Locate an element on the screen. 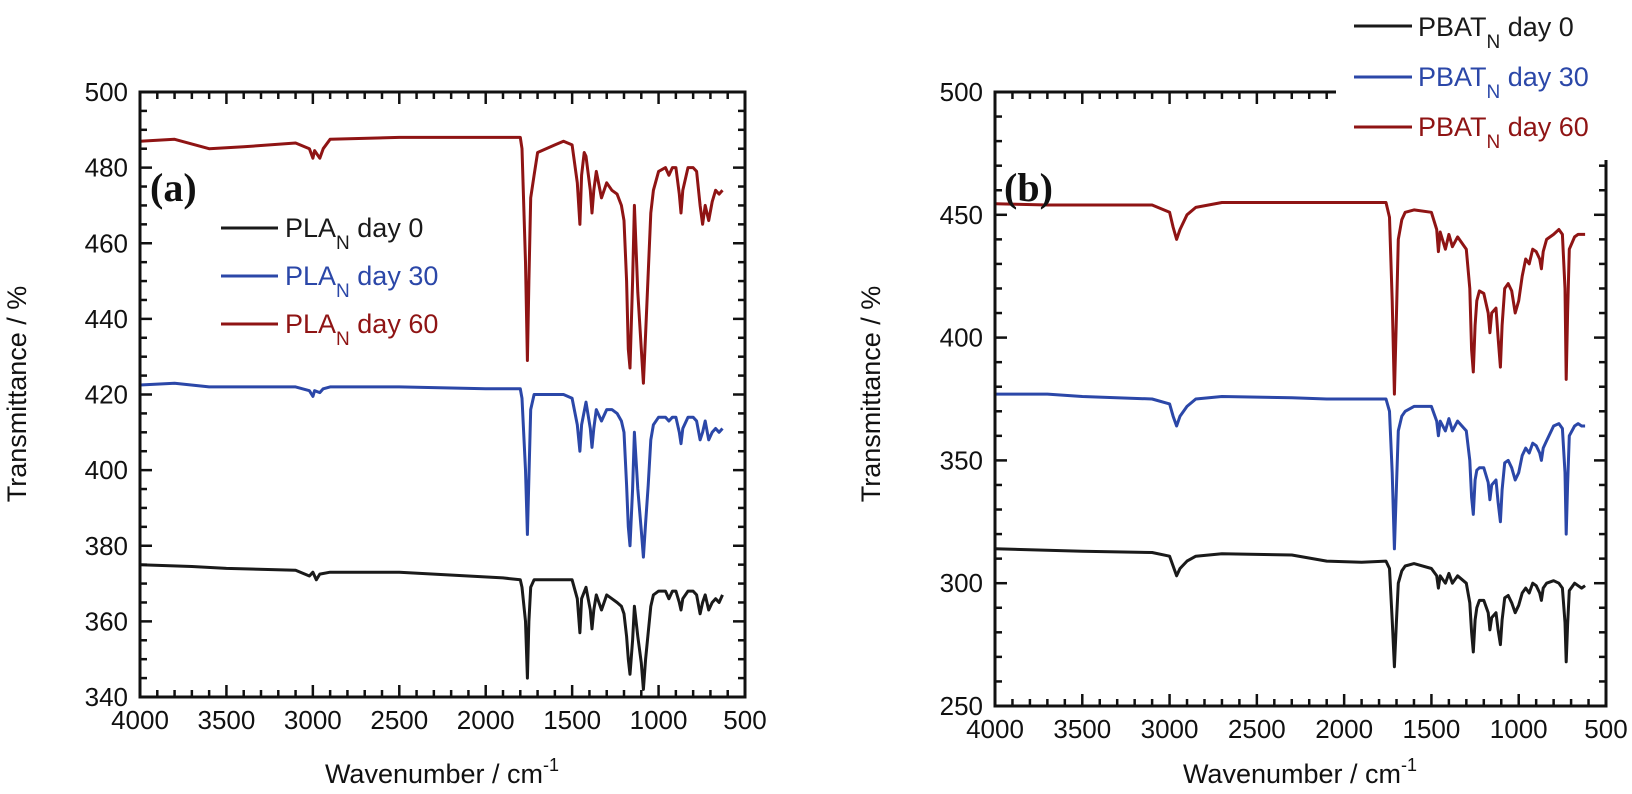 This screenshot has width=1632, height=794. panel-b-legend-item: PBATN day 30 is located at coordinates (1471, 82).